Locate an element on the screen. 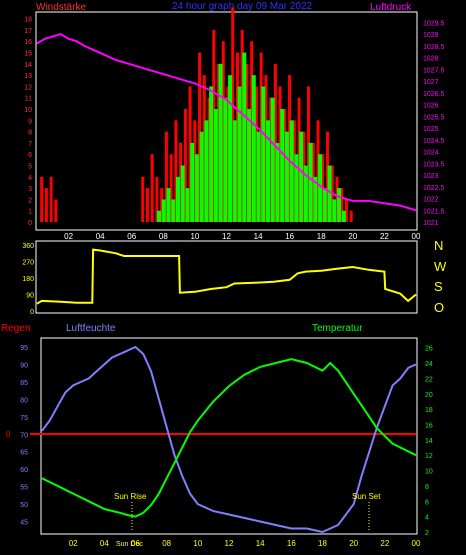 Image resolution: width=466 pixels, height=555 pixels. pressure-axis-tick-label: 1025 is located at coordinates (431, 129).